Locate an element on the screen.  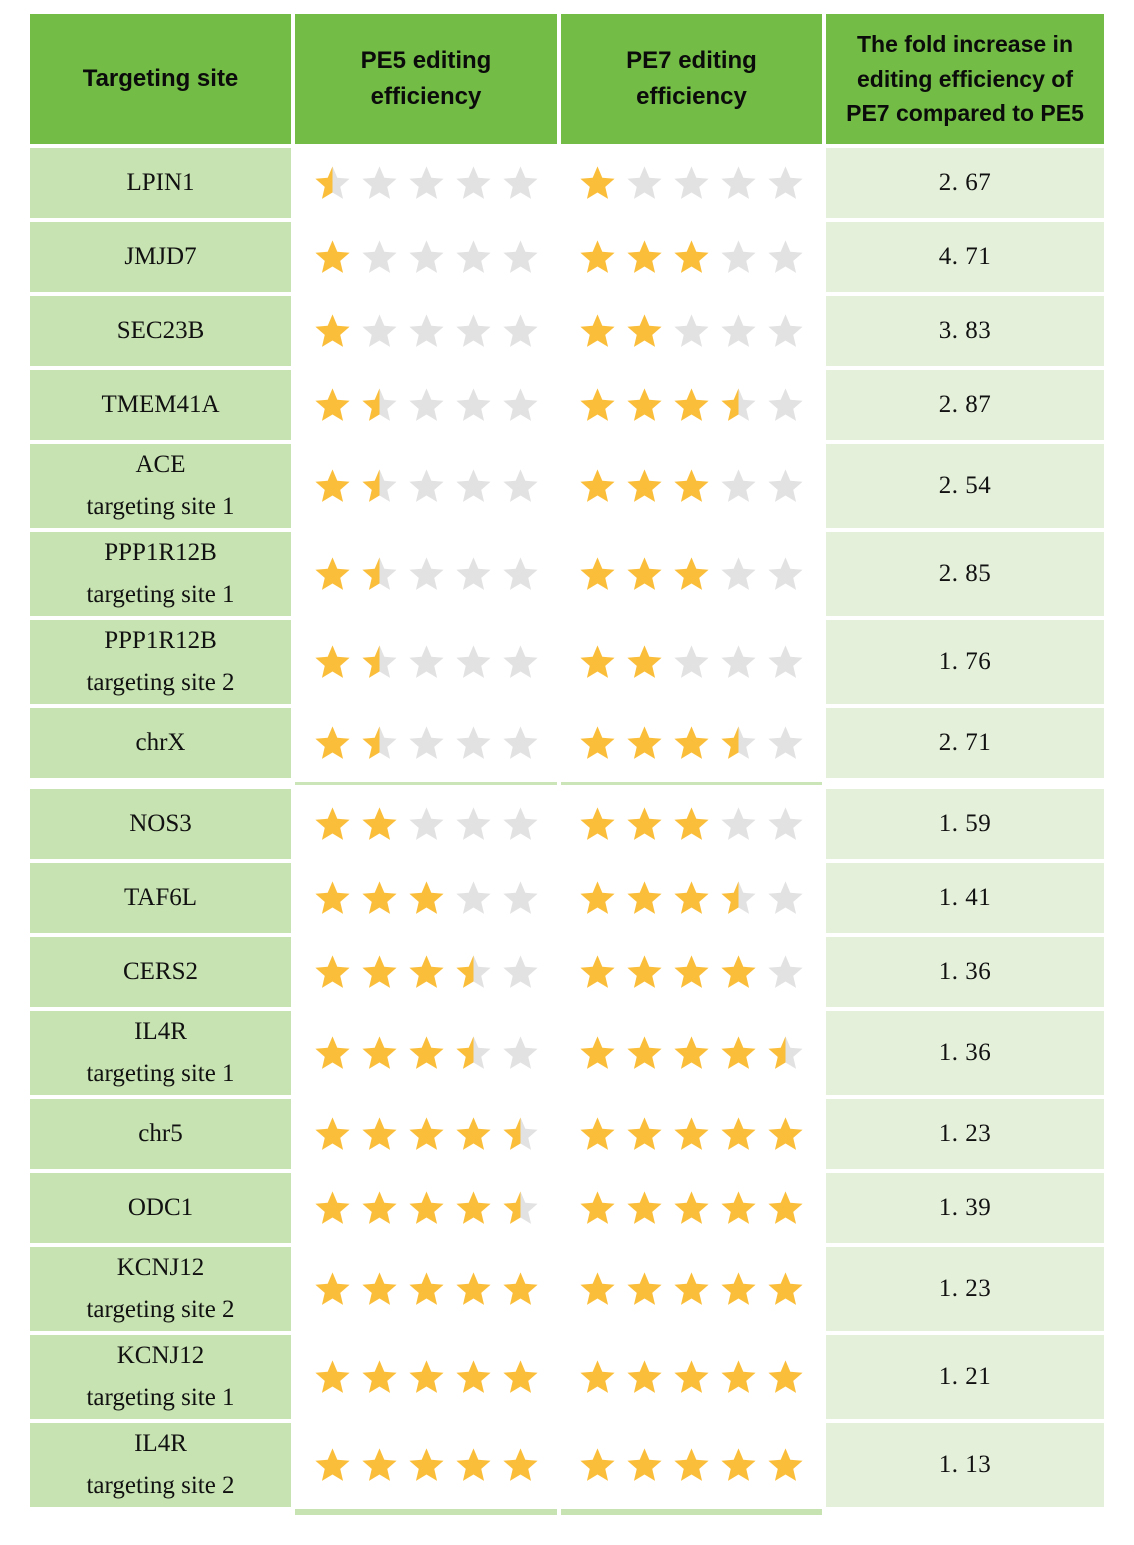
table-row: LPIN1 2. 67 is located at coordinates (567, 183).